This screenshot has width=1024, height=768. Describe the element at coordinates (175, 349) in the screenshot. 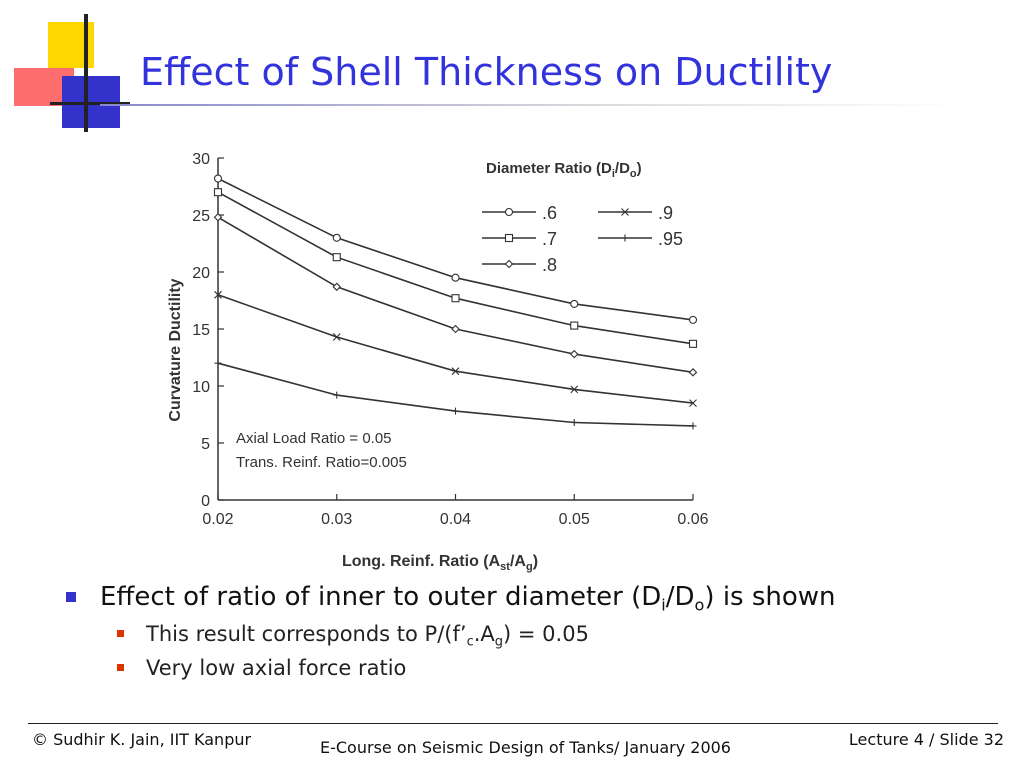

I see `y-axis-label: Curvature Ductility` at that location.